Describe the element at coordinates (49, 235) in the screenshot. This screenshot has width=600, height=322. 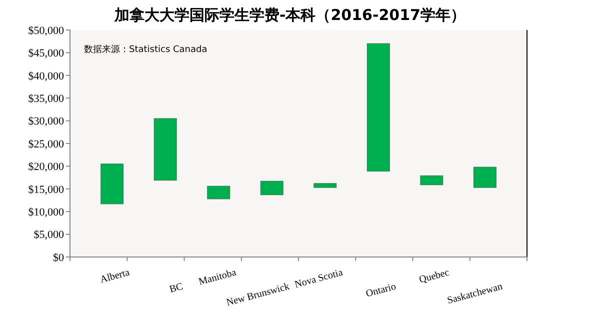
I see `y-tick-label: $5,000` at that location.